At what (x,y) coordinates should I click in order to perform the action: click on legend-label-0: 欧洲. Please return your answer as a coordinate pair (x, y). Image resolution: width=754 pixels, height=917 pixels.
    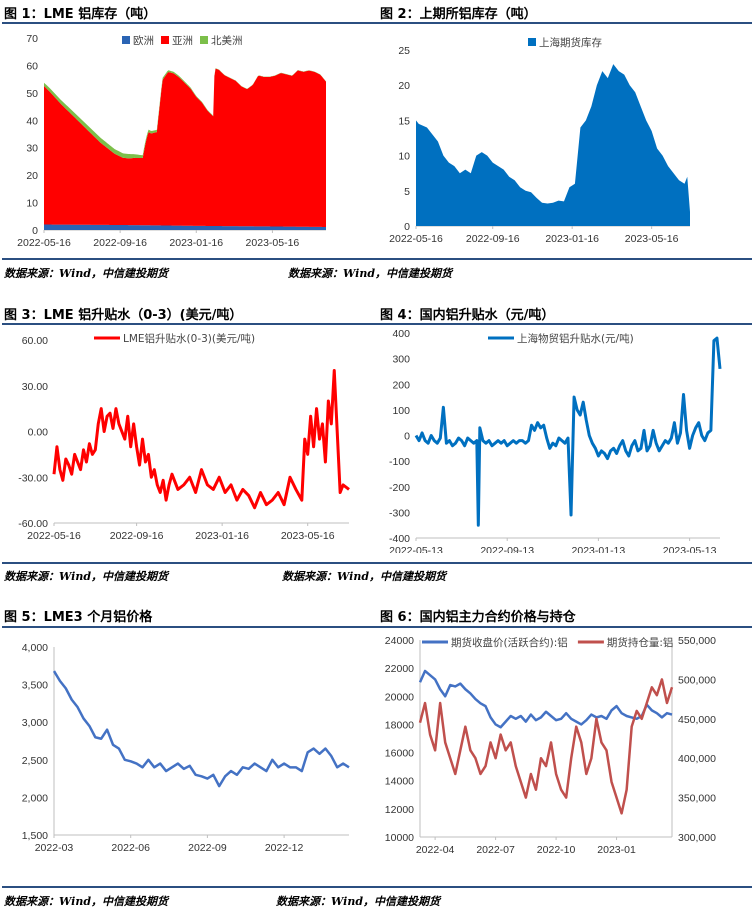
    Looking at the image, I should click on (143, 41).